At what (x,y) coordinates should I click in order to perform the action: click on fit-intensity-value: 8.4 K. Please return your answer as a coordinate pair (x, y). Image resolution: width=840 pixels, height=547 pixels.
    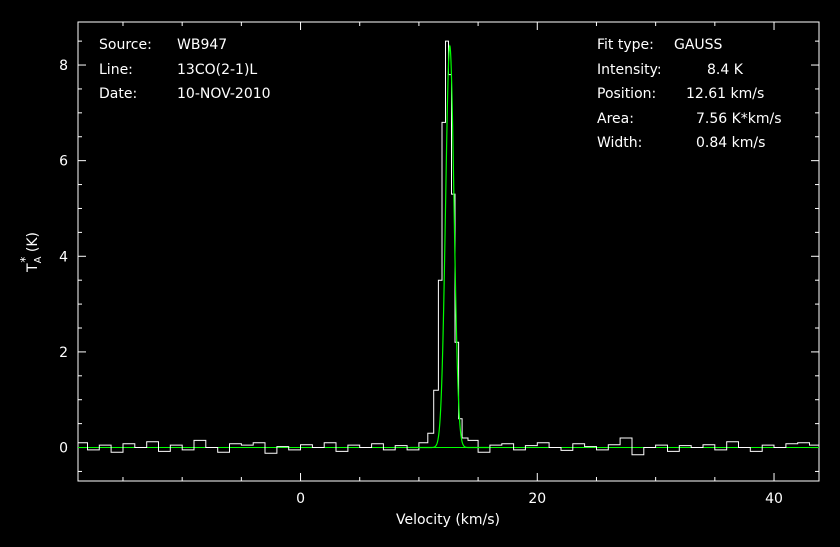
    Looking at the image, I should click on (725, 69).